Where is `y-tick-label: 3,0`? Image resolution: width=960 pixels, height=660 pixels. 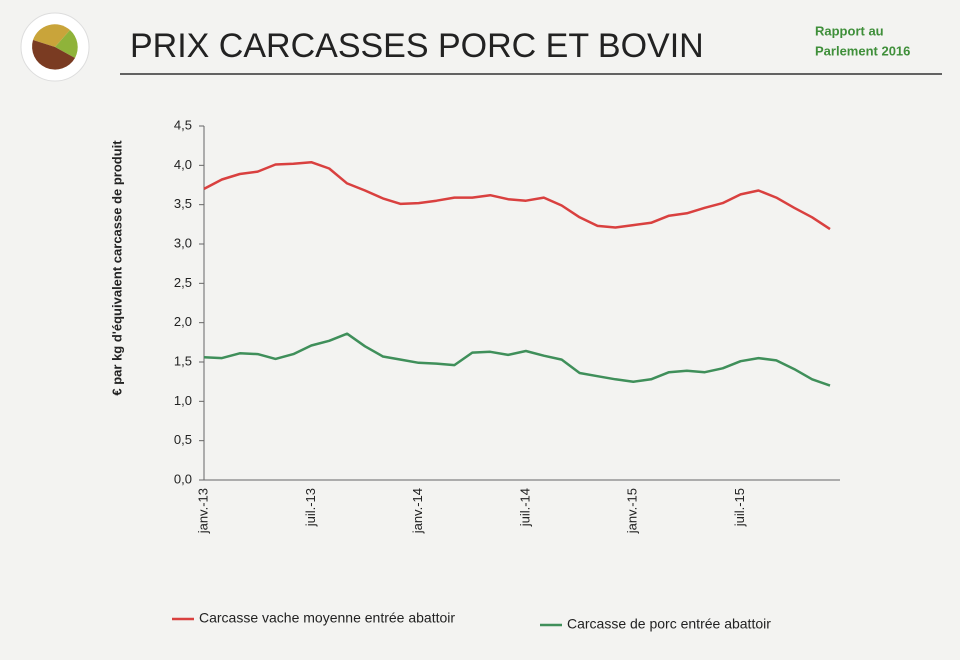 y-tick-label: 3,0 is located at coordinates (183, 242).